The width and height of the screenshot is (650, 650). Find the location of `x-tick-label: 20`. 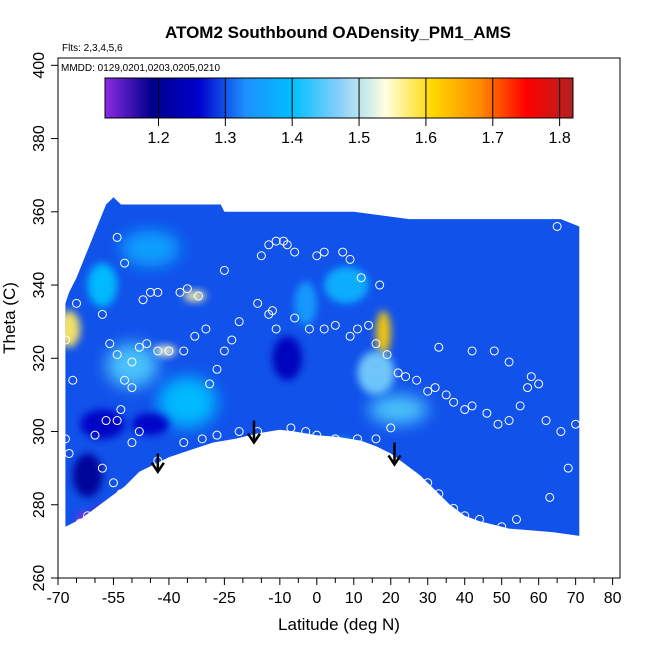

x-tick-label: 20 is located at coordinates (391, 598).